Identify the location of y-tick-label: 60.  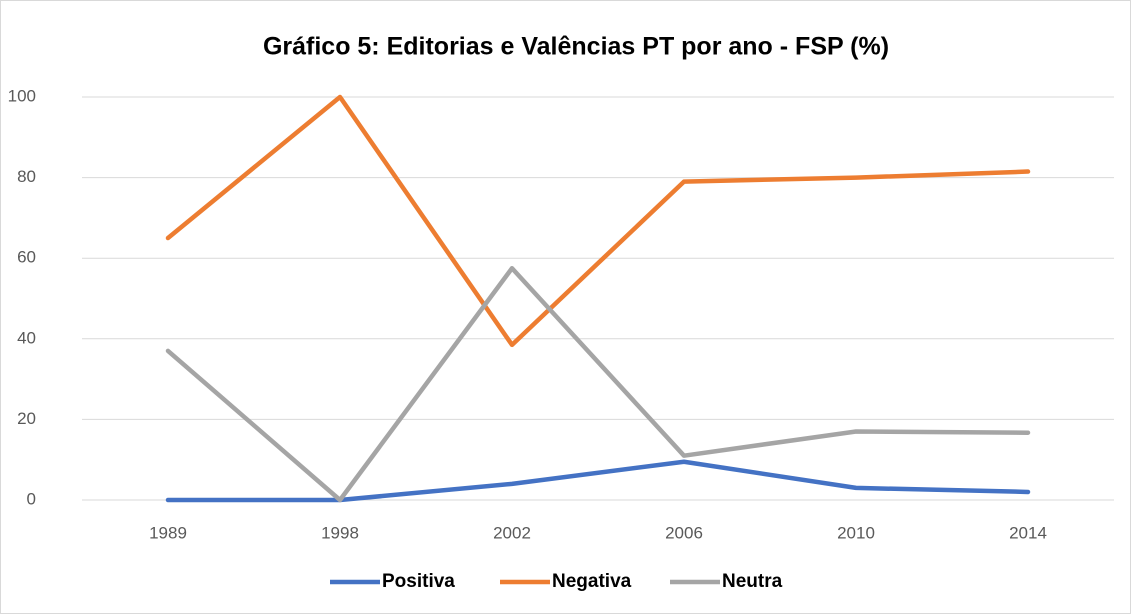
(26, 257).